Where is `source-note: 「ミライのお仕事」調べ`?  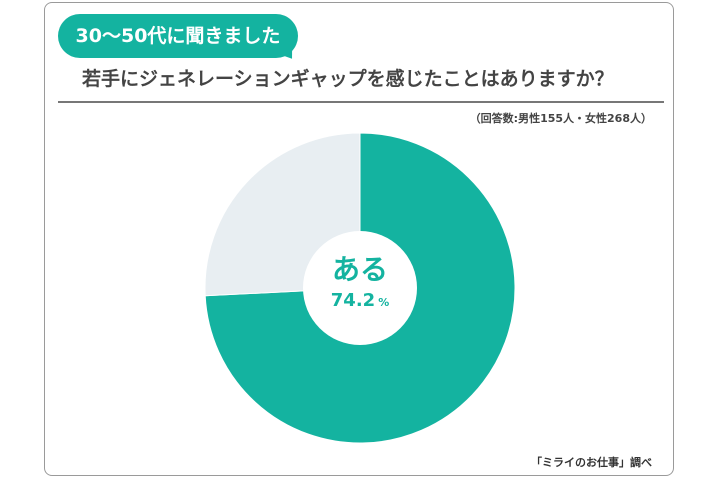 source-note: 「ミライのお仕事」調べ is located at coordinates (591, 462).